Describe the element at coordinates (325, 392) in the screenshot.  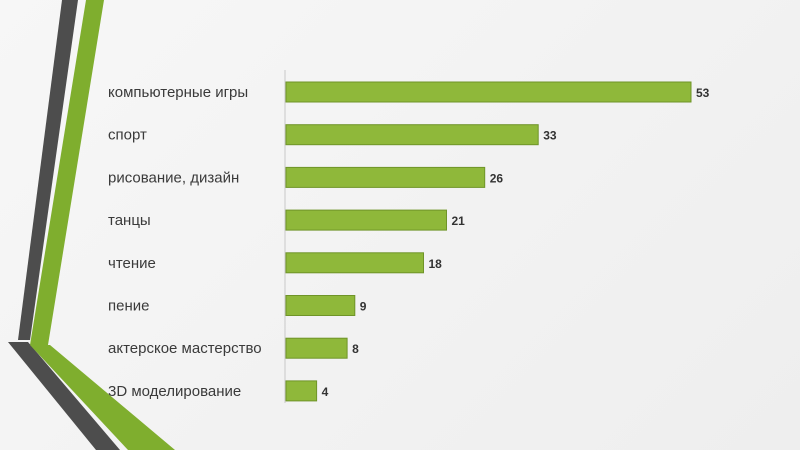
I see `value-label: 4` at that location.